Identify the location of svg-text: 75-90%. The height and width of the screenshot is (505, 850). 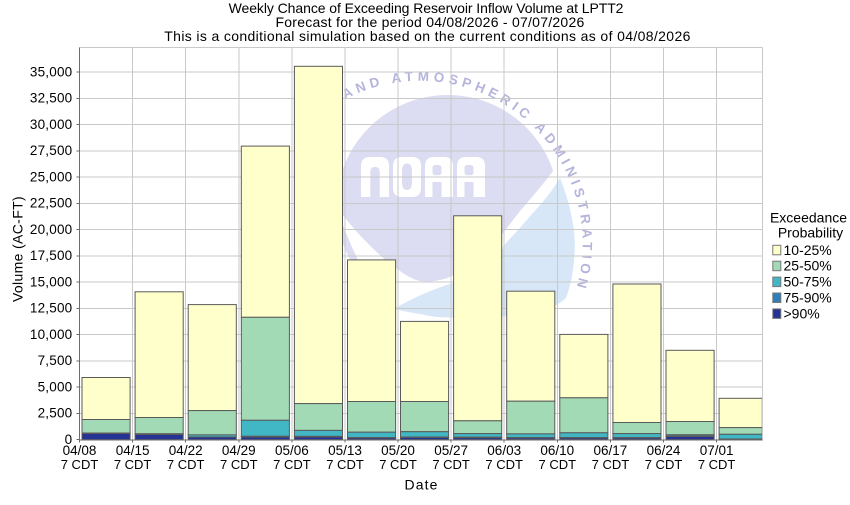
(808, 298).